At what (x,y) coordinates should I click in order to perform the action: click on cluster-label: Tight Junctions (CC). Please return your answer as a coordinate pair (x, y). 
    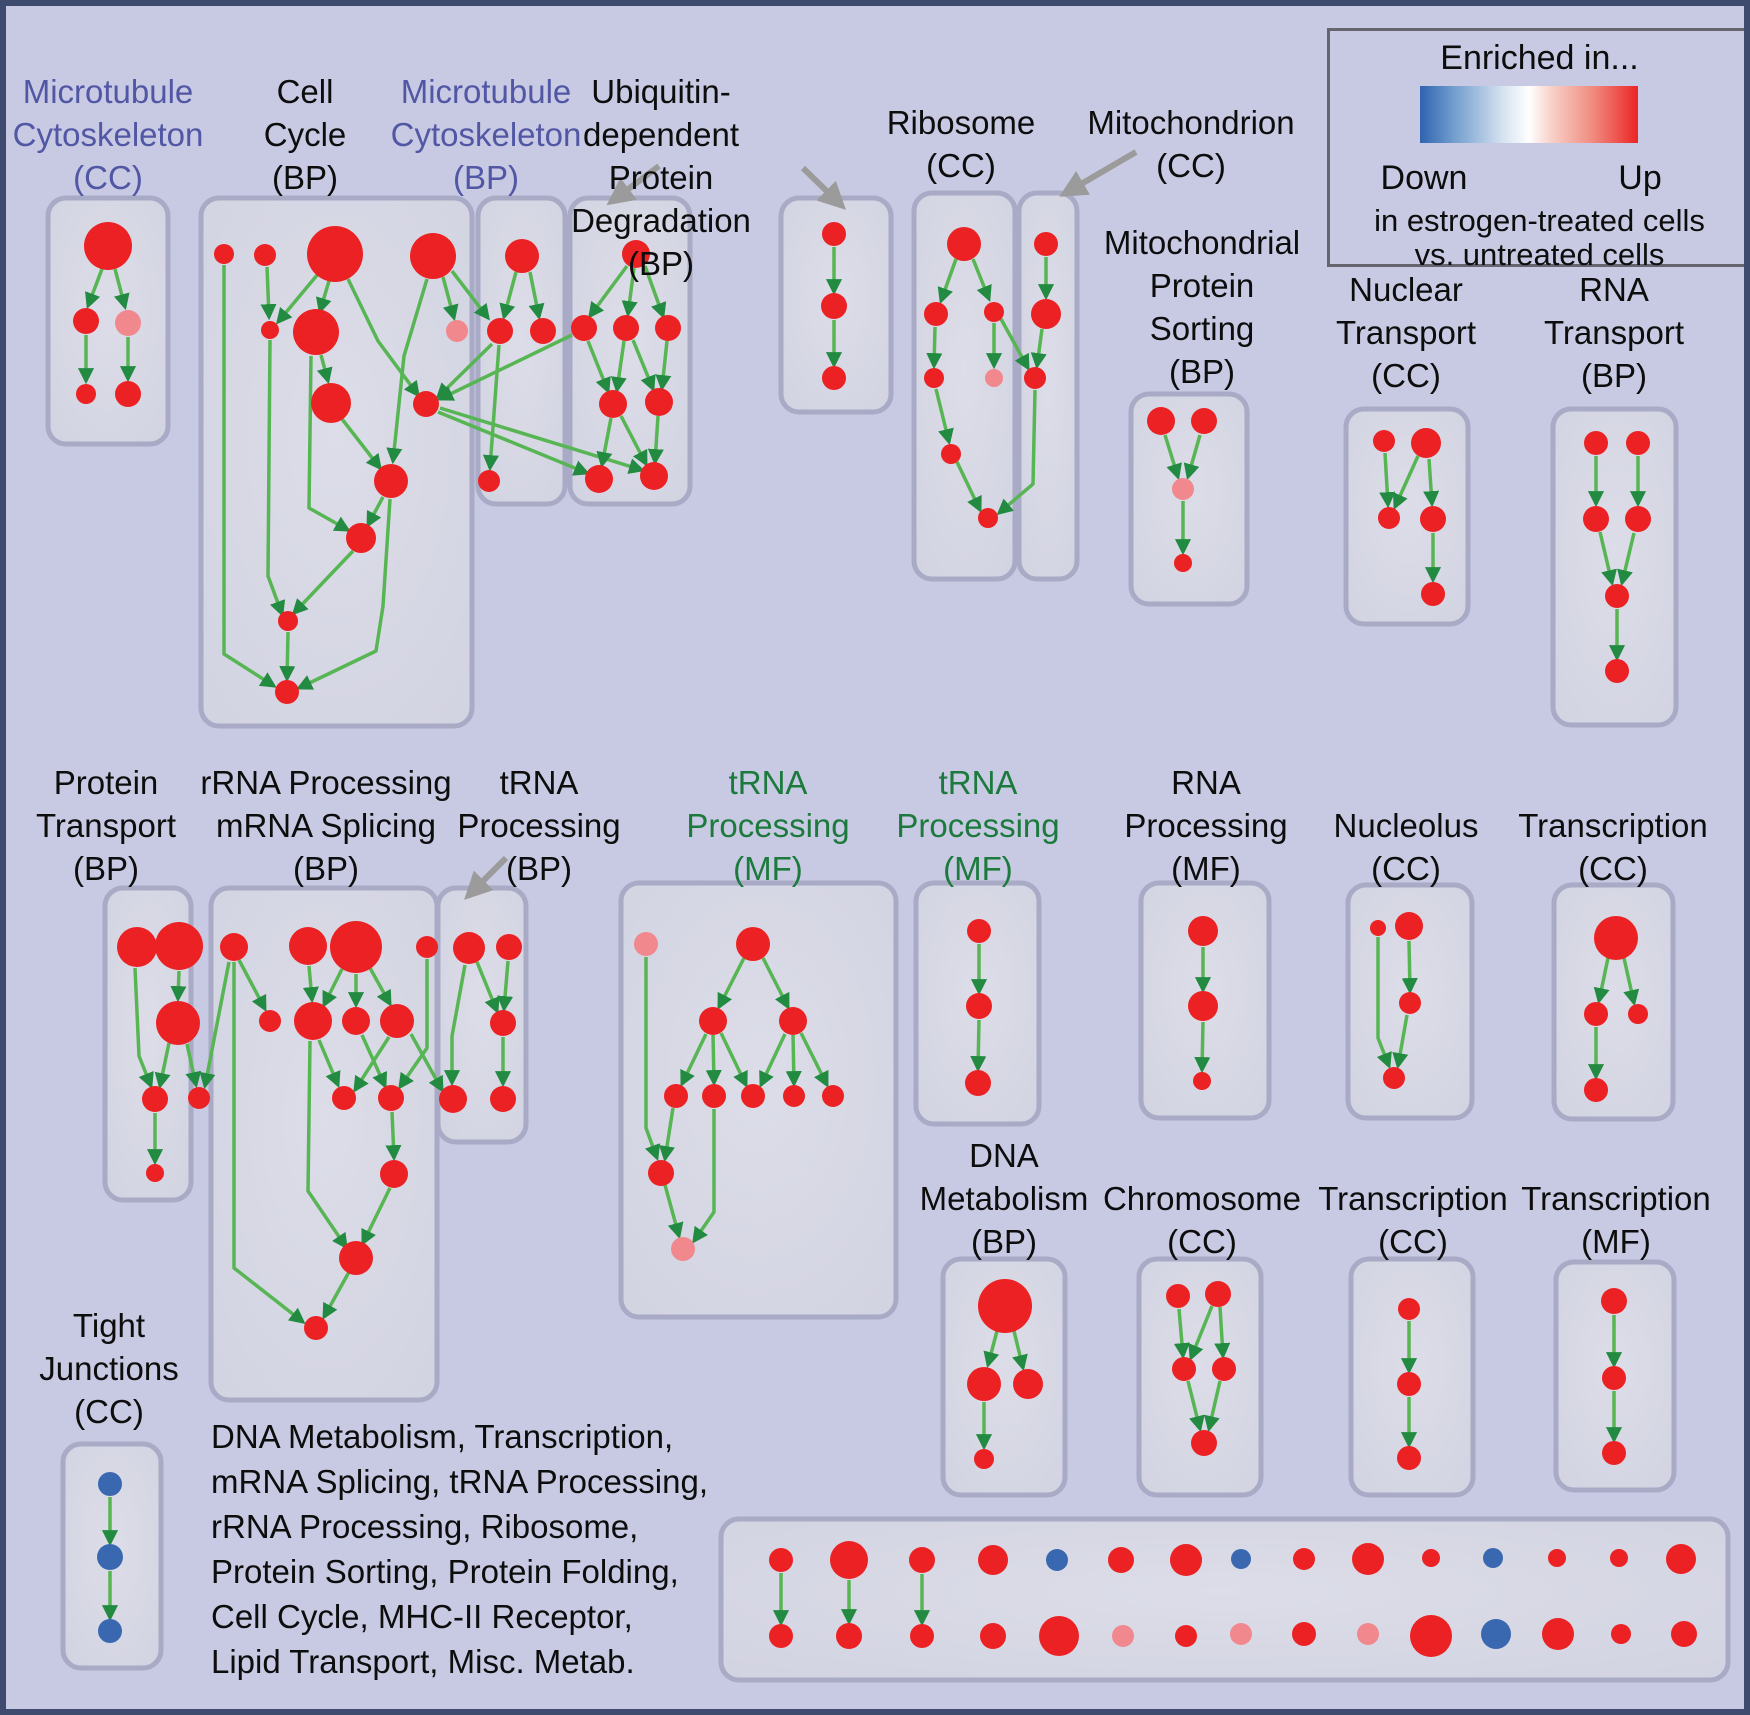
    Looking at the image, I should click on (109, 1368).